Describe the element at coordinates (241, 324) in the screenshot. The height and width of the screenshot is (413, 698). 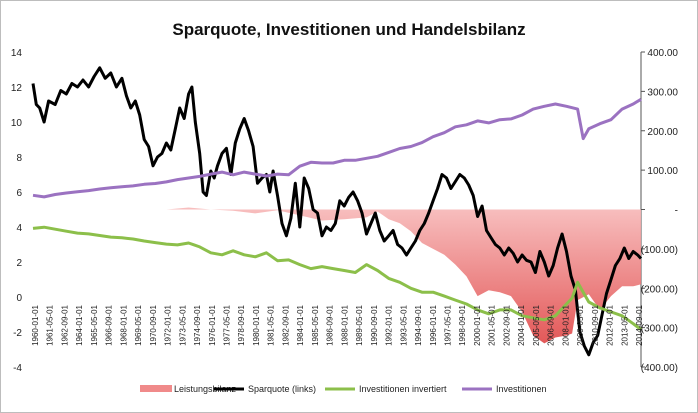
I see `x-tick-label: 1978-09-01` at that location.